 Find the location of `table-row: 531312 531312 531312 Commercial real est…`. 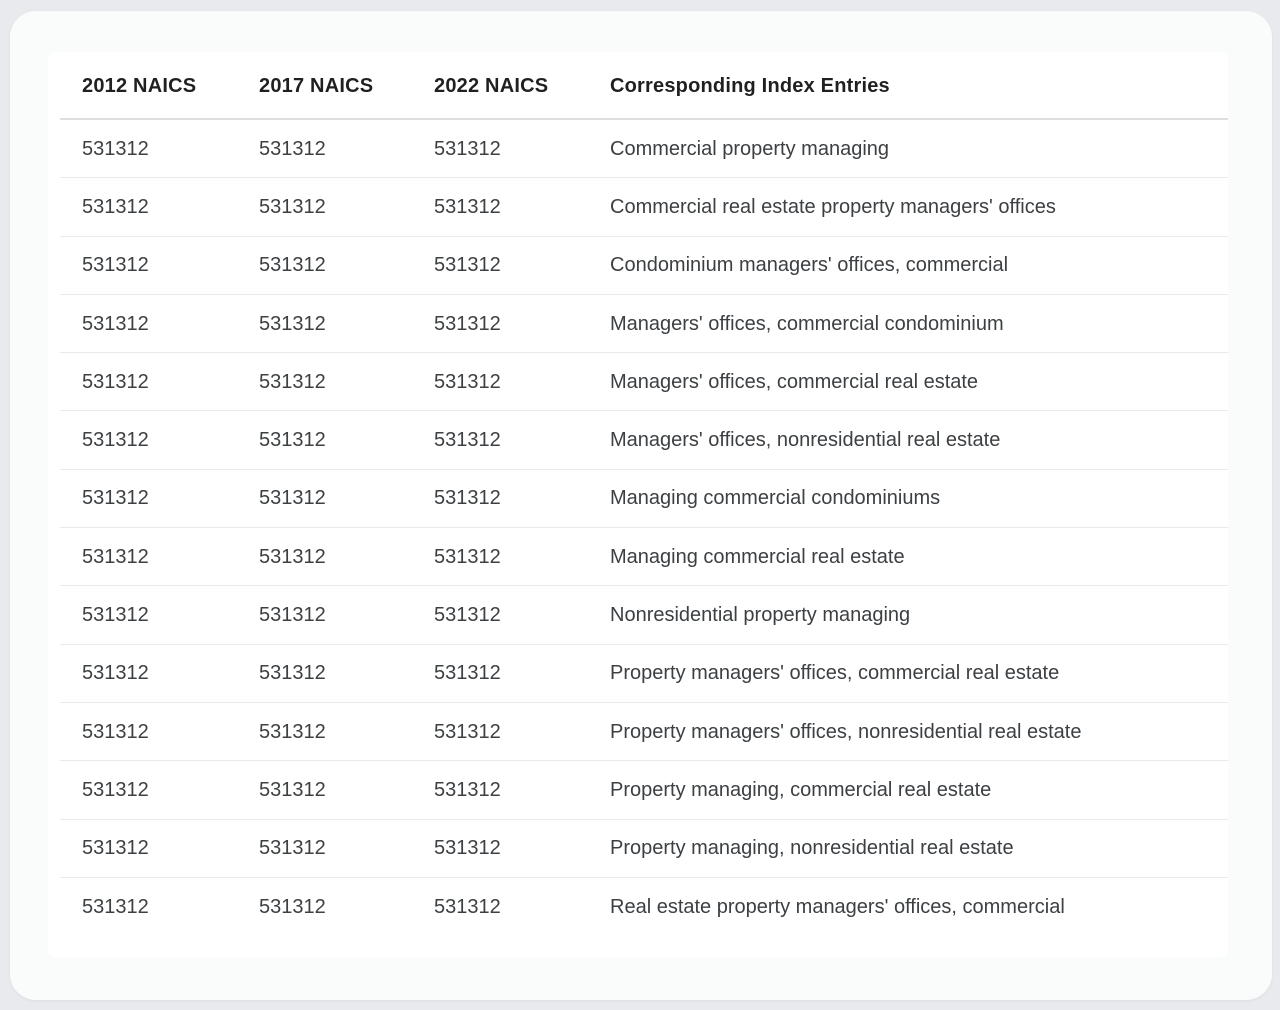

table-row: 531312 531312 531312 Commercial real est… is located at coordinates (638, 207).